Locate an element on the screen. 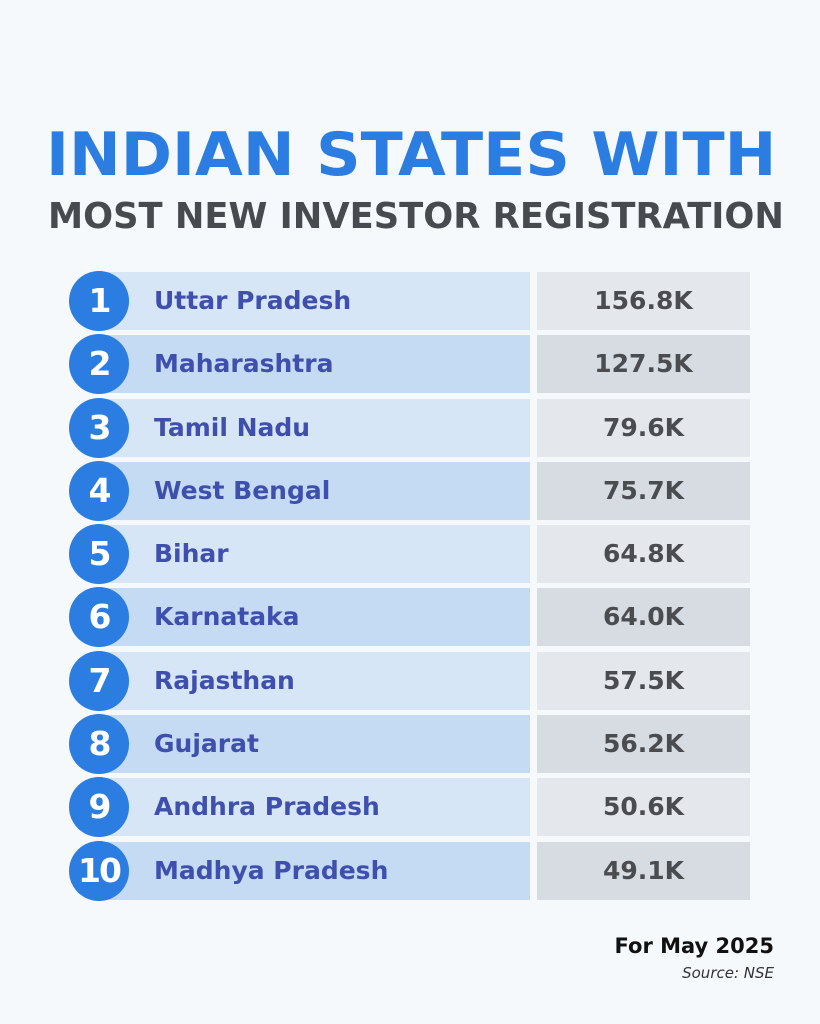 The width and height of the screenshot is (820, 1024). table-row: Gujarat 8 56.2K is located at coordinates (410, 744).